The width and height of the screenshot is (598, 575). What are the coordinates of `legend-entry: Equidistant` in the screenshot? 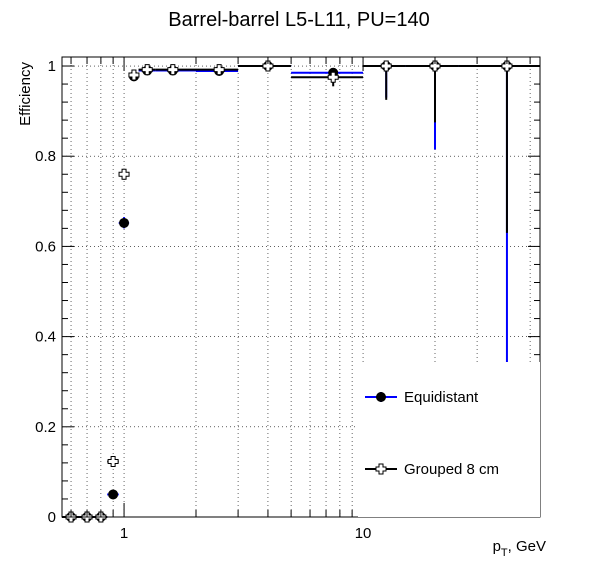 It's located at (422, 397).